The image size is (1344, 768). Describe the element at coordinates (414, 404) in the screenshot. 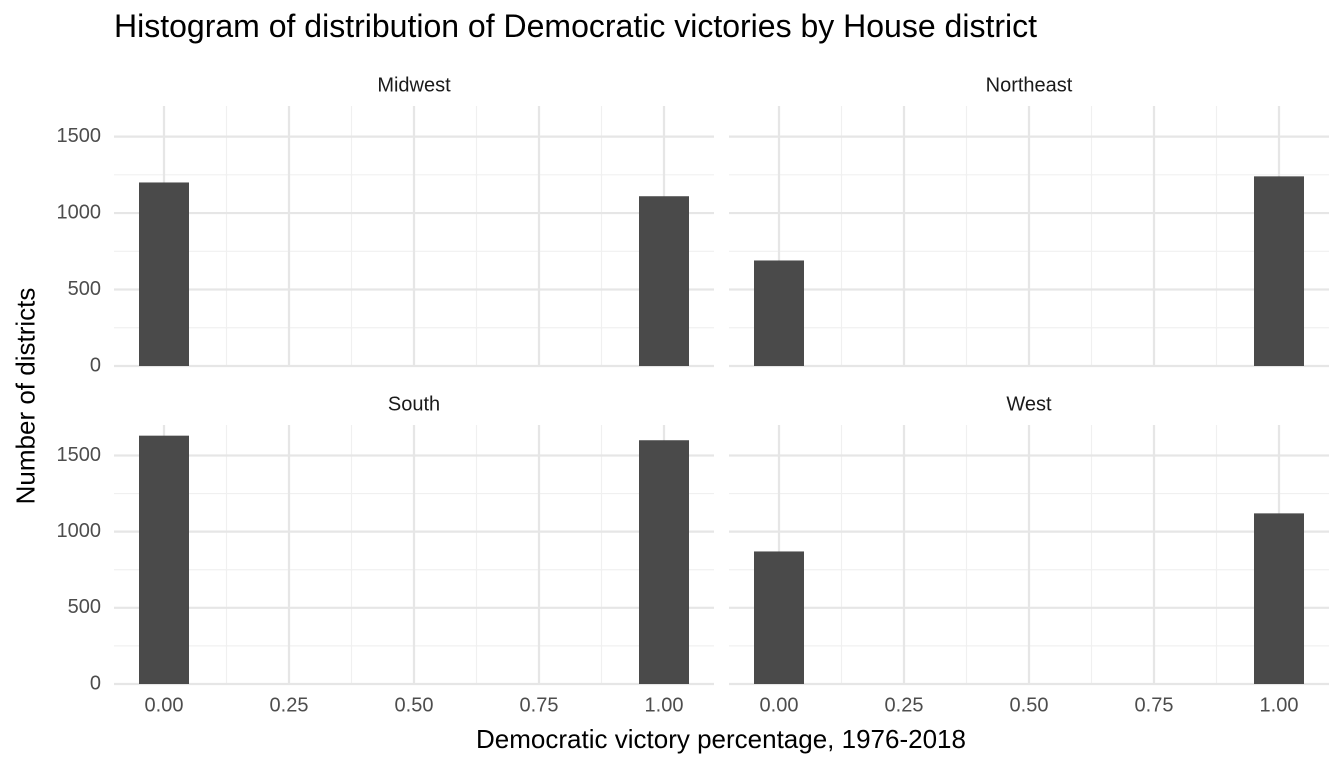

I see `facet-label-south: South` at that location.